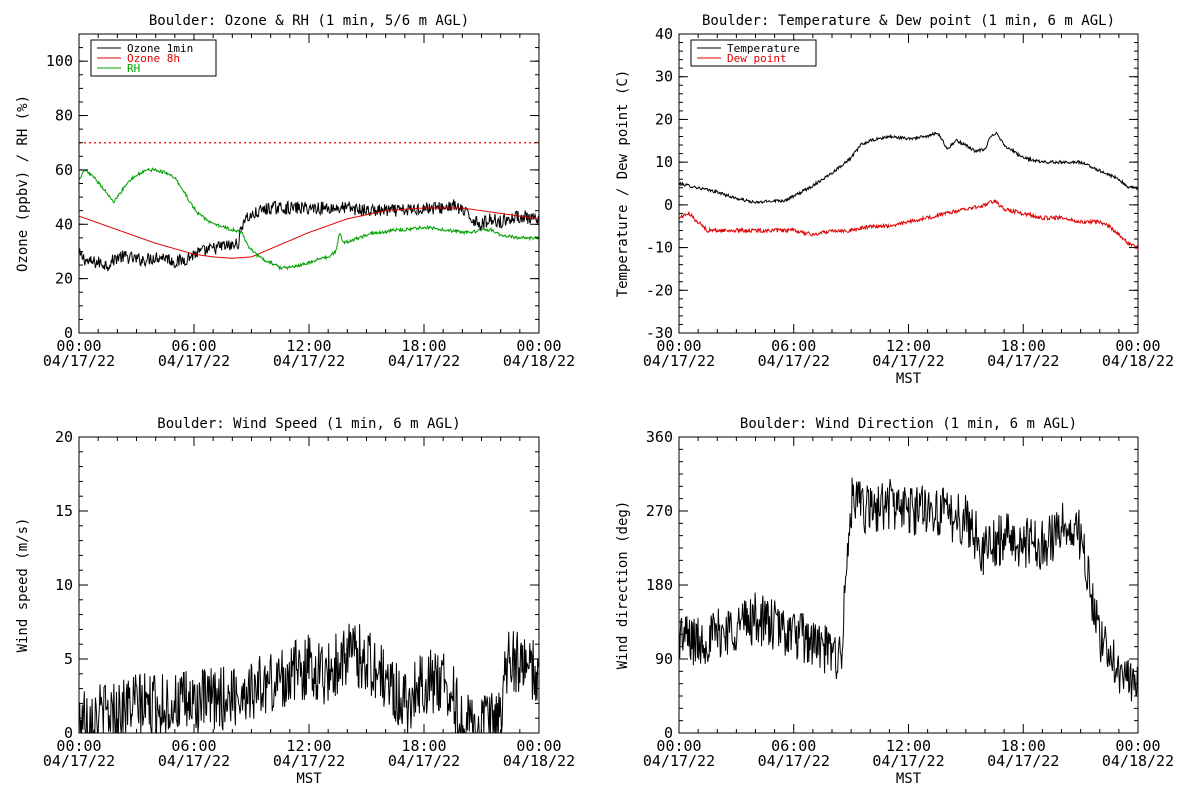 The image size is (1200, 800). I want to click on dew-point-series-line, so click(908, 224).